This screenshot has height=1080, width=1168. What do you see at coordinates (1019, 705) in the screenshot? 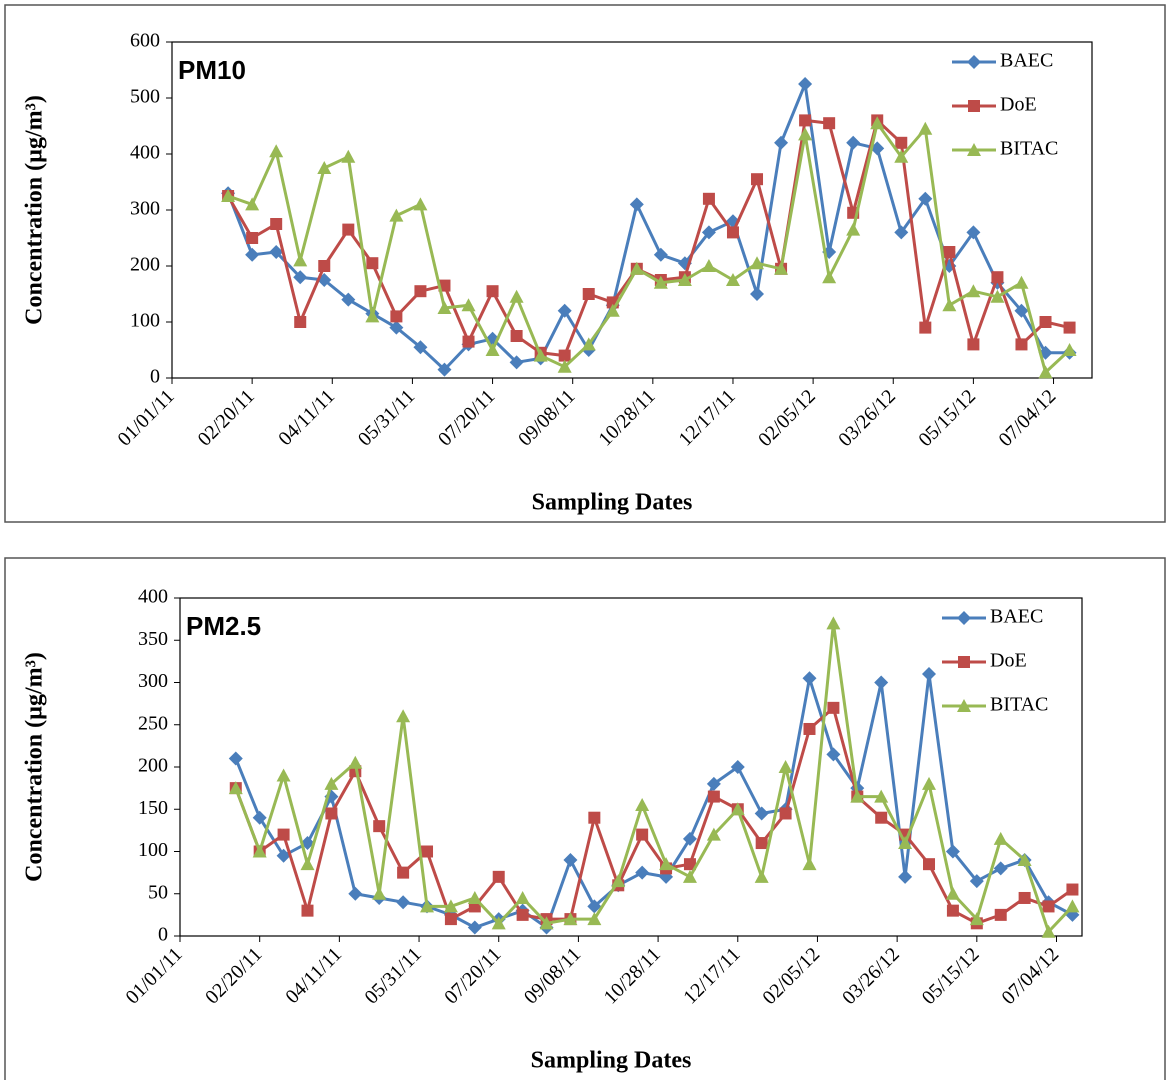
I see `legend-label: BITAC` at bounding box center [1019, 705].